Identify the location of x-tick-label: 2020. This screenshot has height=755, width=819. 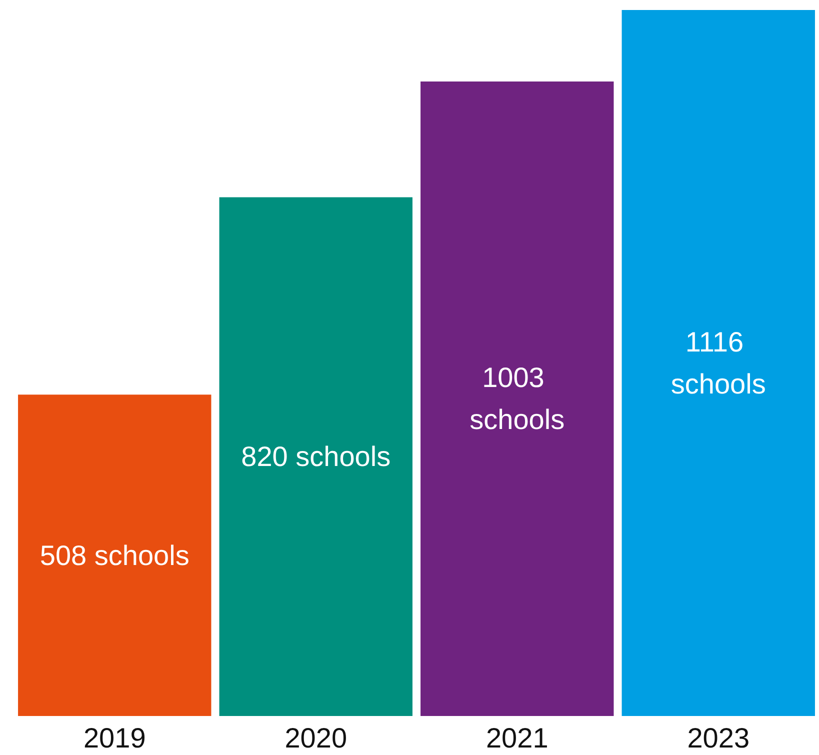
(316, 738).